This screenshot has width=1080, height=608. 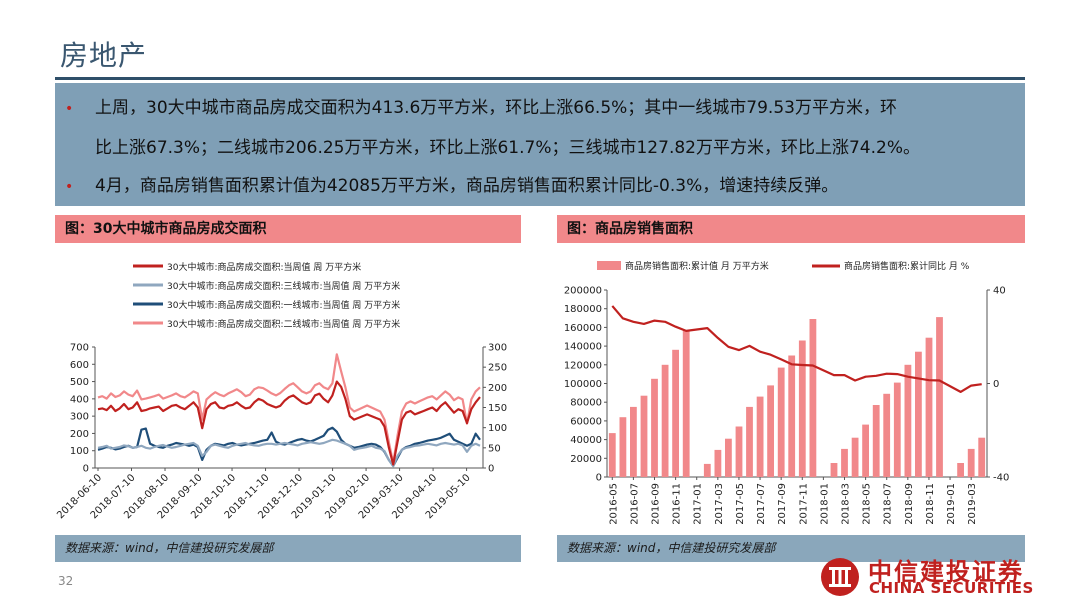 I want to click on x-tick-label: 2017-01, so click(x=698, y=504).